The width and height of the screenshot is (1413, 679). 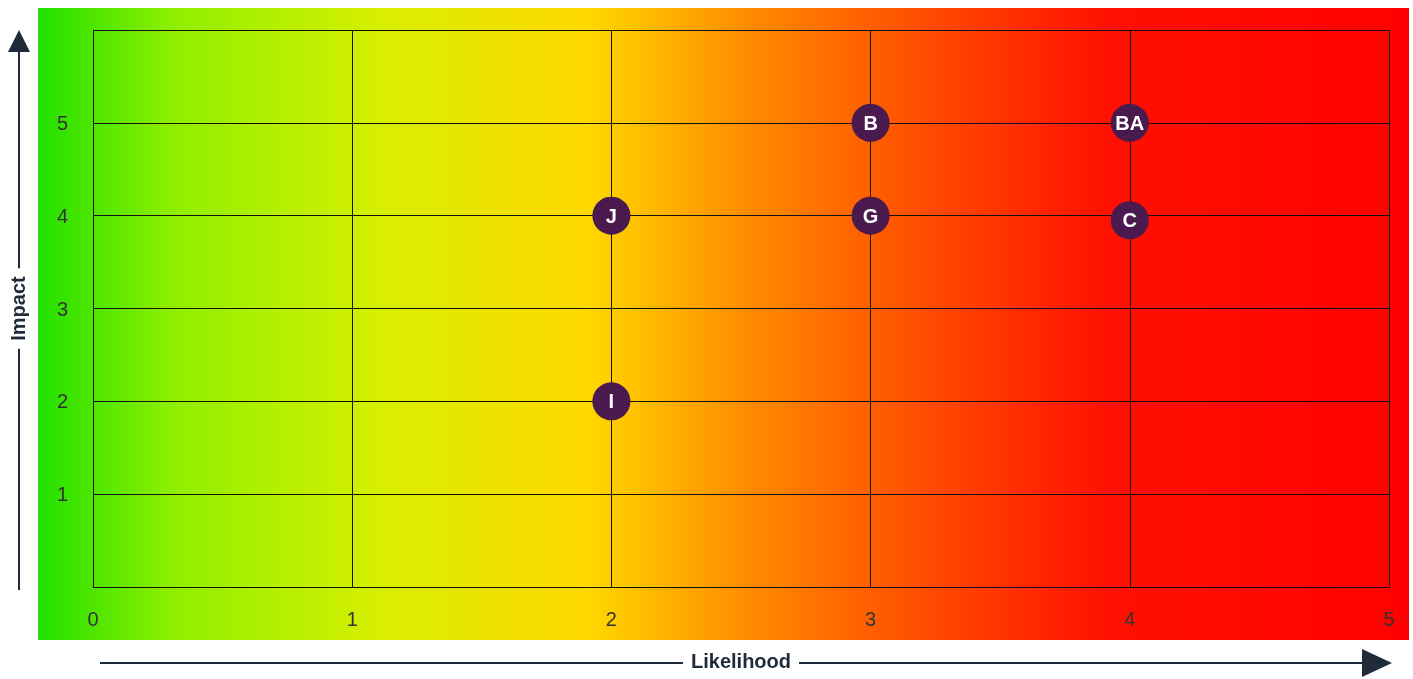 I want to click on annotation: BA, so click(x=1130, y=122).